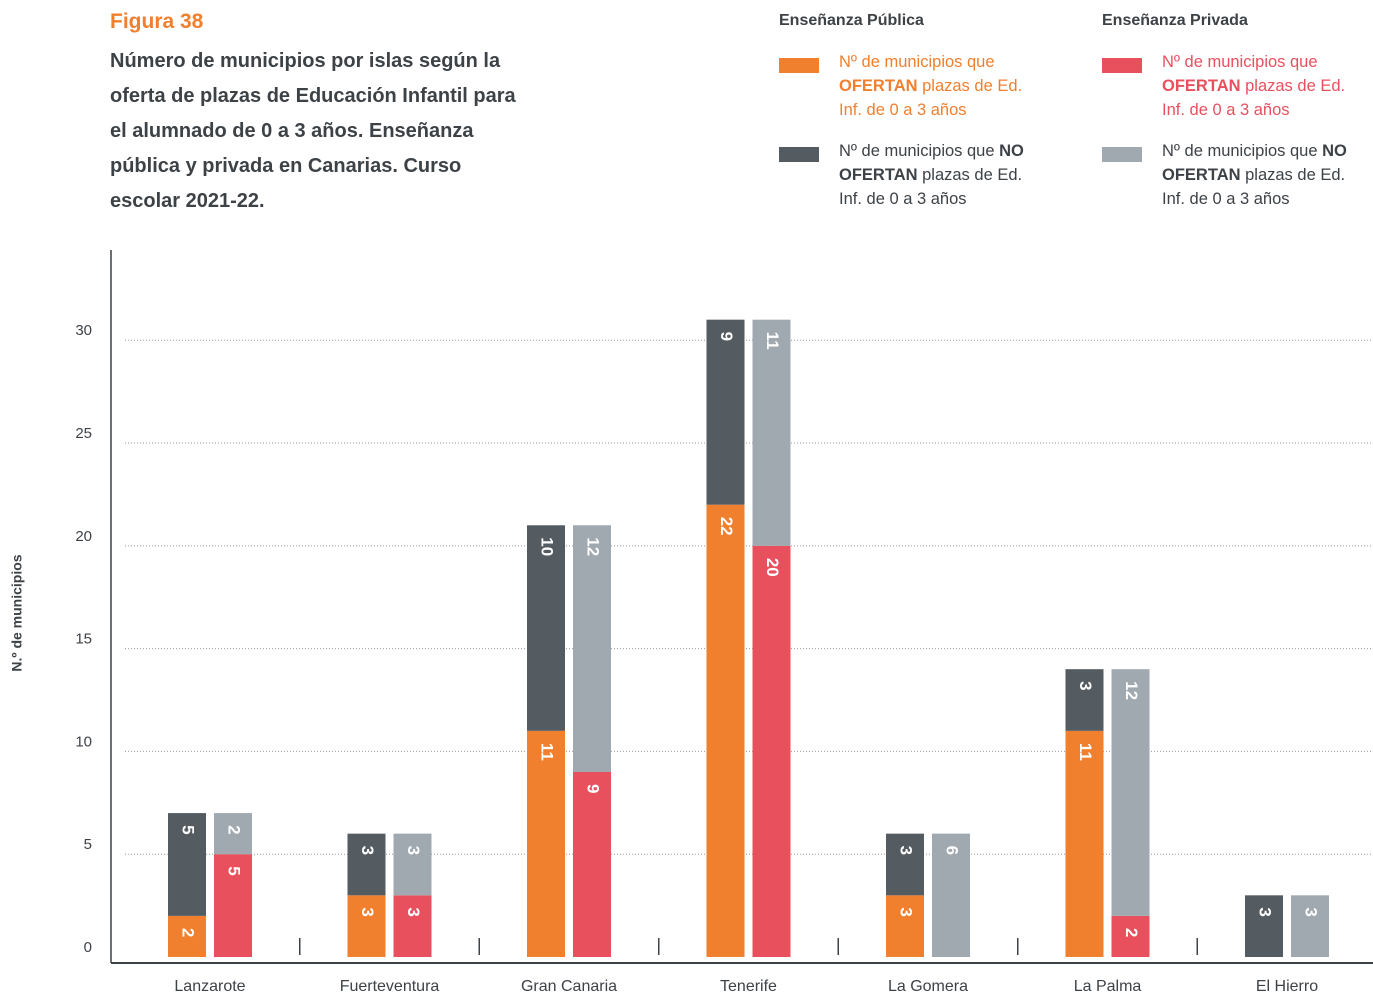  Describe the element at coordinates (83, 639) in the screenshot. I see `y-tick-label: 15` at that location.